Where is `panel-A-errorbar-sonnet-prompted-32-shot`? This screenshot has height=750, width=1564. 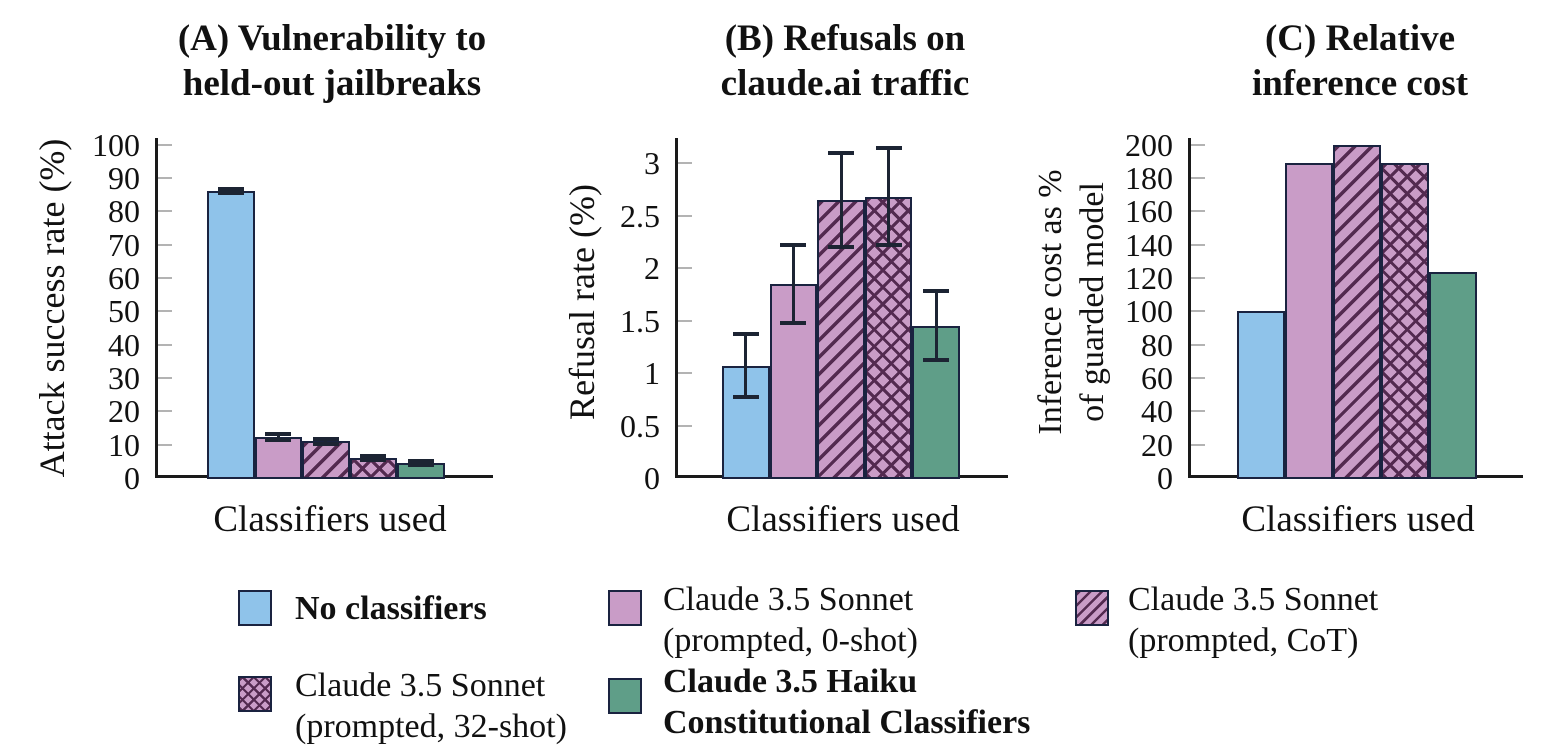
panel-A-errorbar-sonnet-prompted-32-shot is located at coordinates (373, 458).